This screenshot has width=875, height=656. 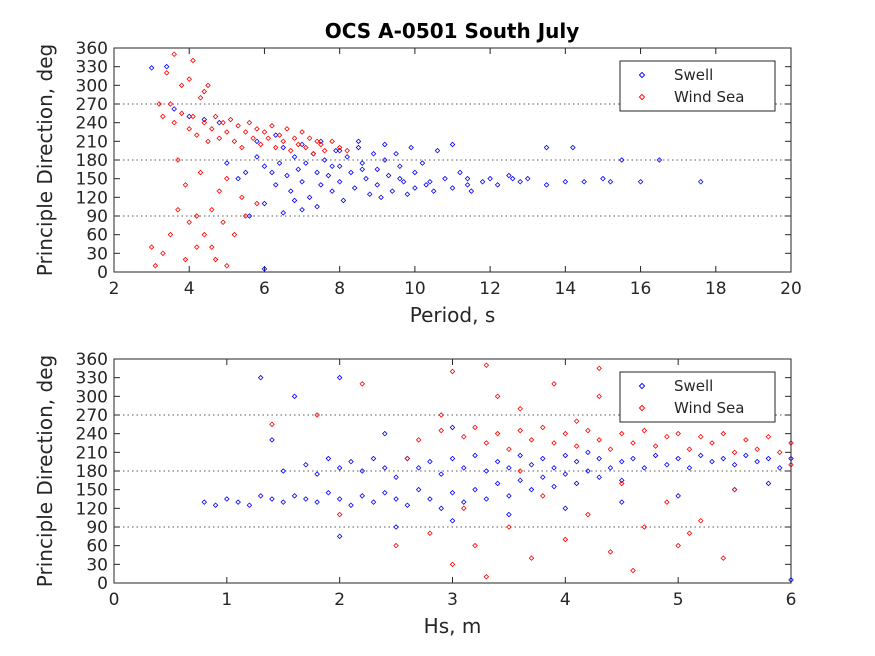 What do you see at coordinates (102, 584) in the screenshot?
I see `y-tick-label: 0` at bounding box center [102, 584].